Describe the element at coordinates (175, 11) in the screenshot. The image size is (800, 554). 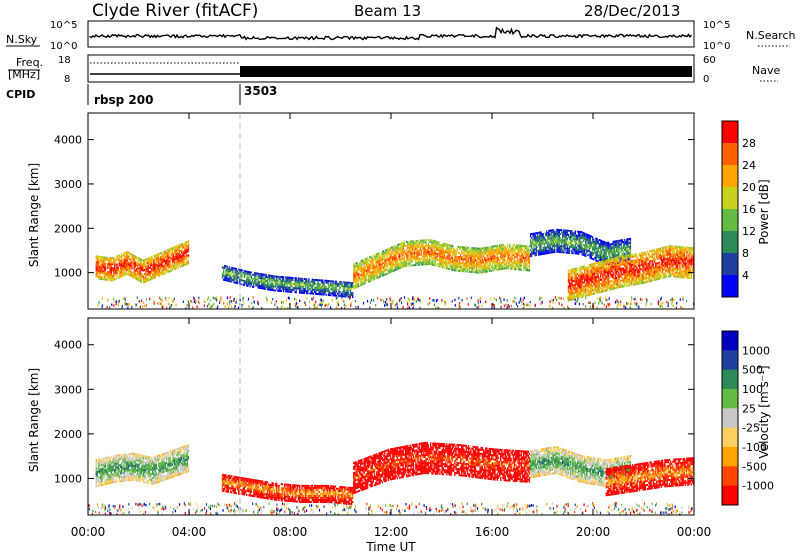
I see `station-title: Clyde River (fitACF)` at that location.